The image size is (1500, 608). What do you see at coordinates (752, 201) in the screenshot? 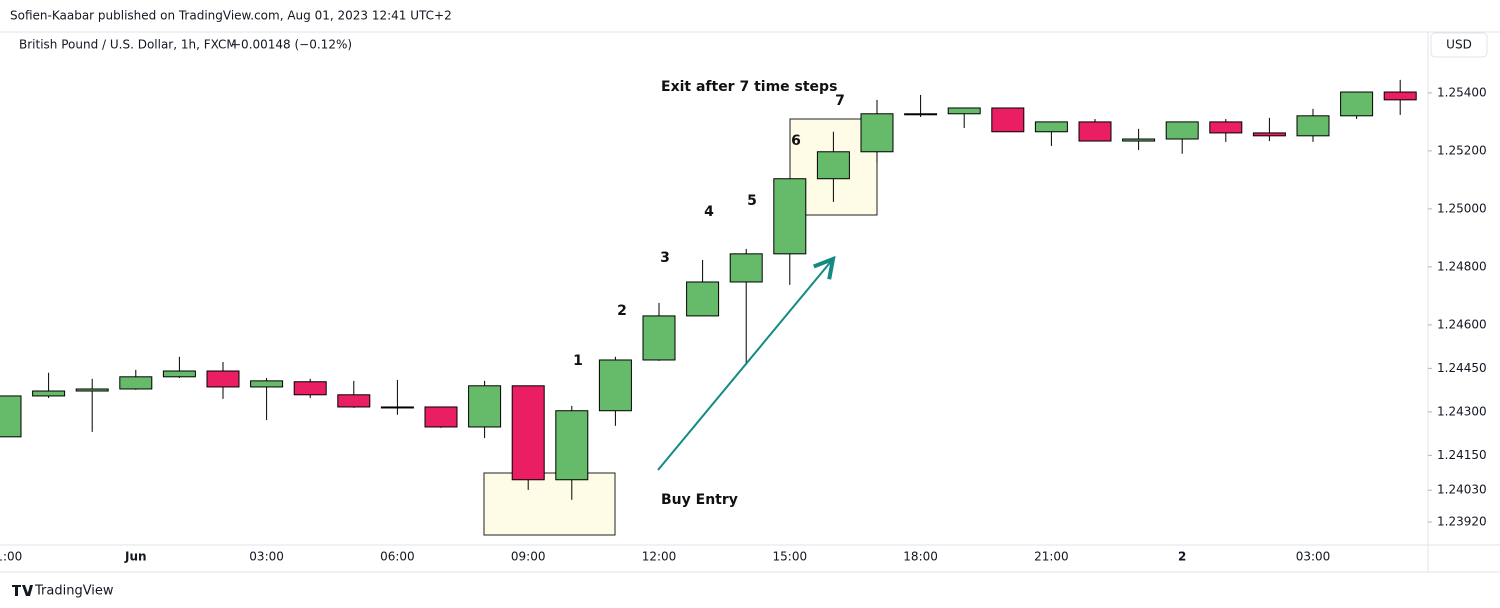
I see `annotation: 5` at bounding box center [752, 201].